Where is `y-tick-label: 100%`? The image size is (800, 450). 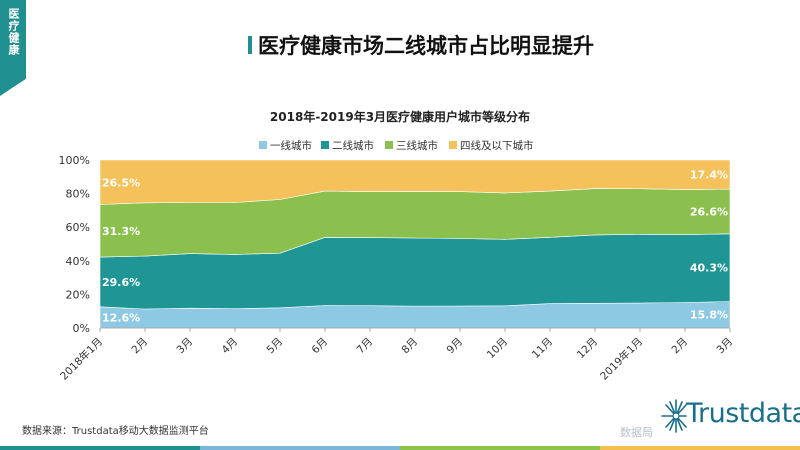 y-tick-label: 100% is located at coordinates (74, 160).